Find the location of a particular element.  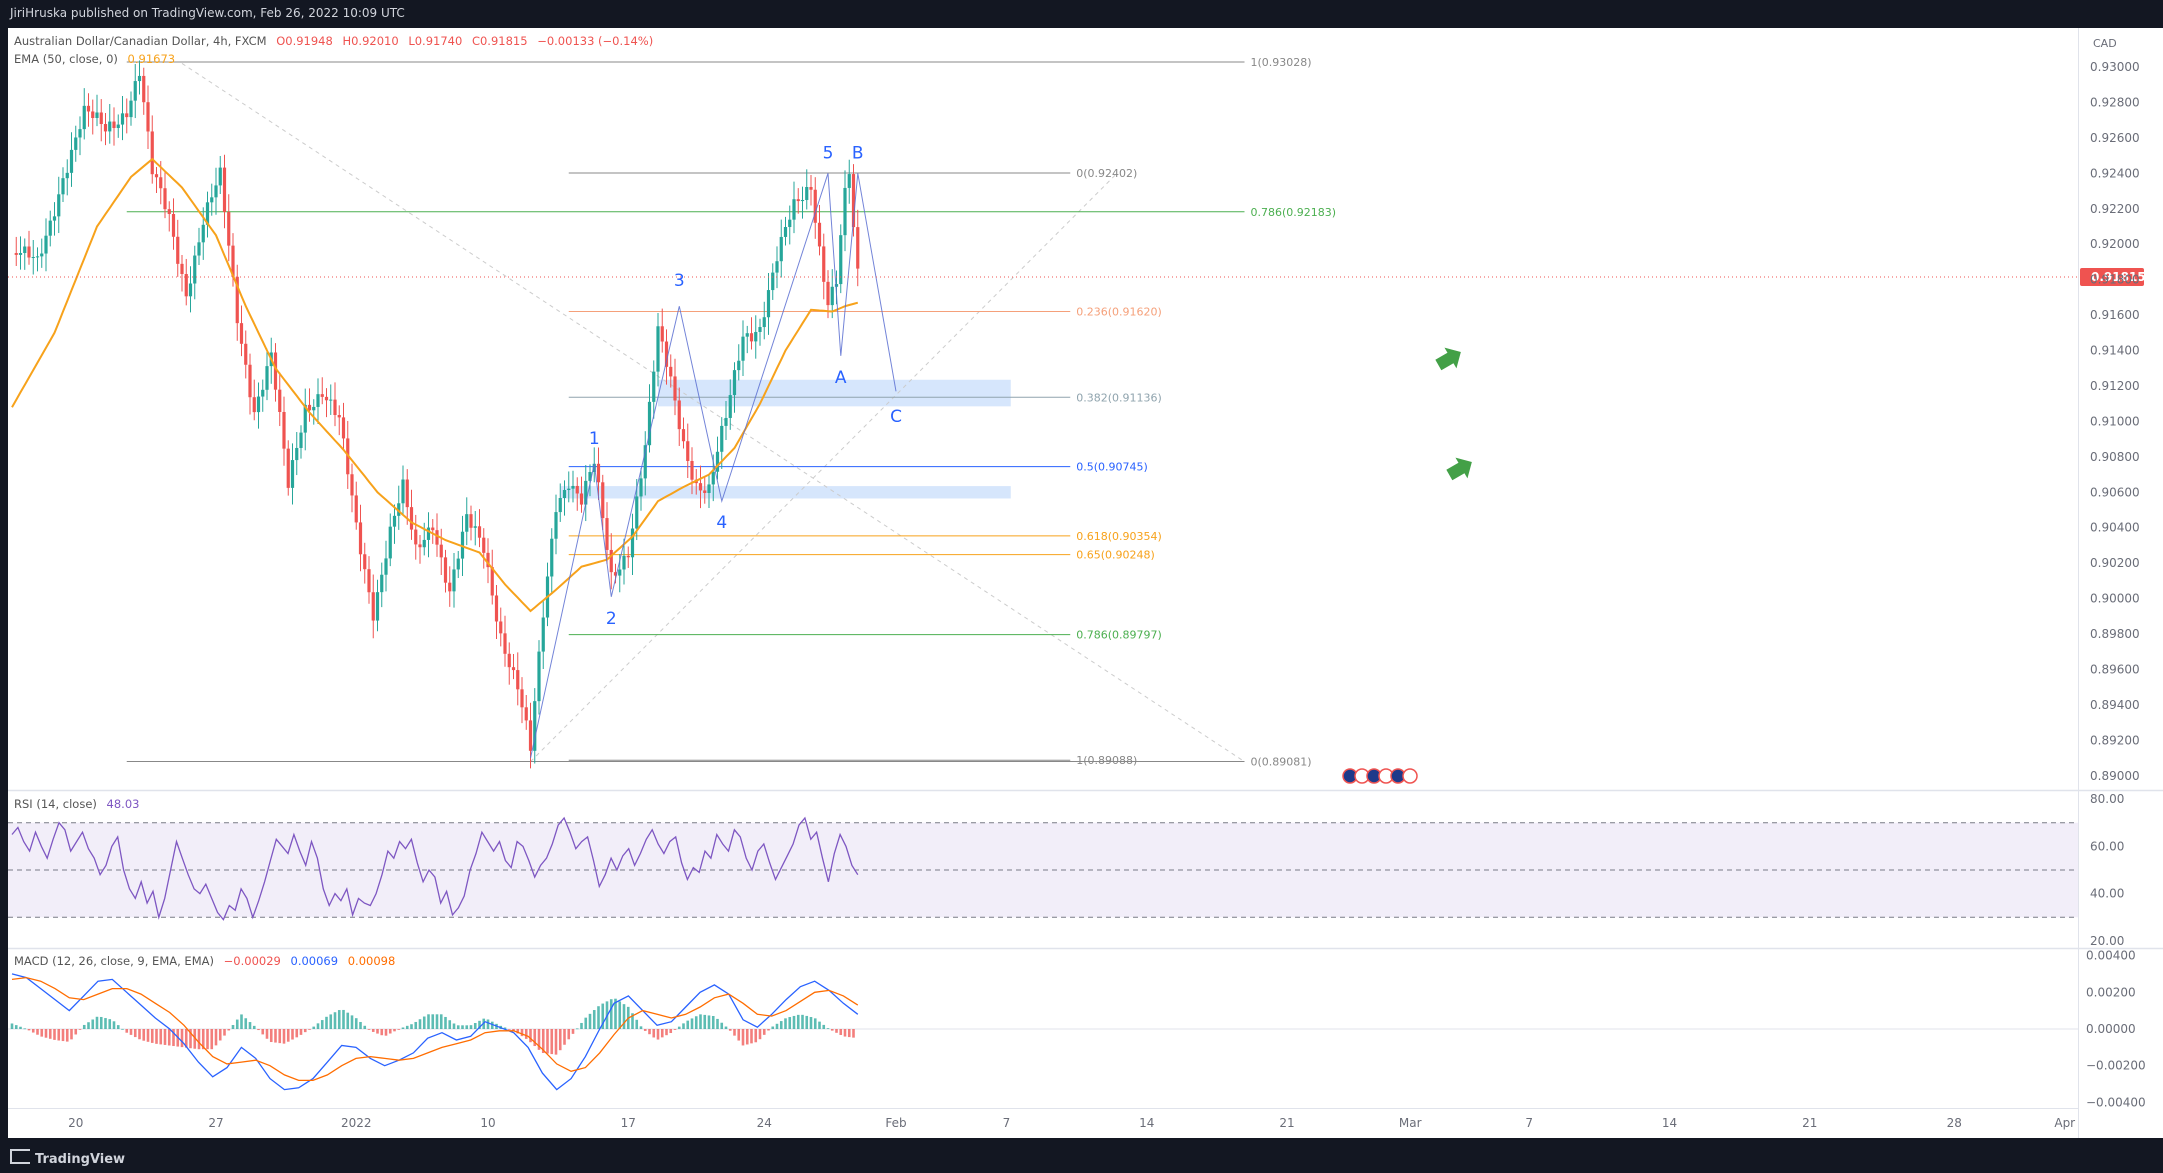

arrow-shape is located at coordinates (1459, 469).